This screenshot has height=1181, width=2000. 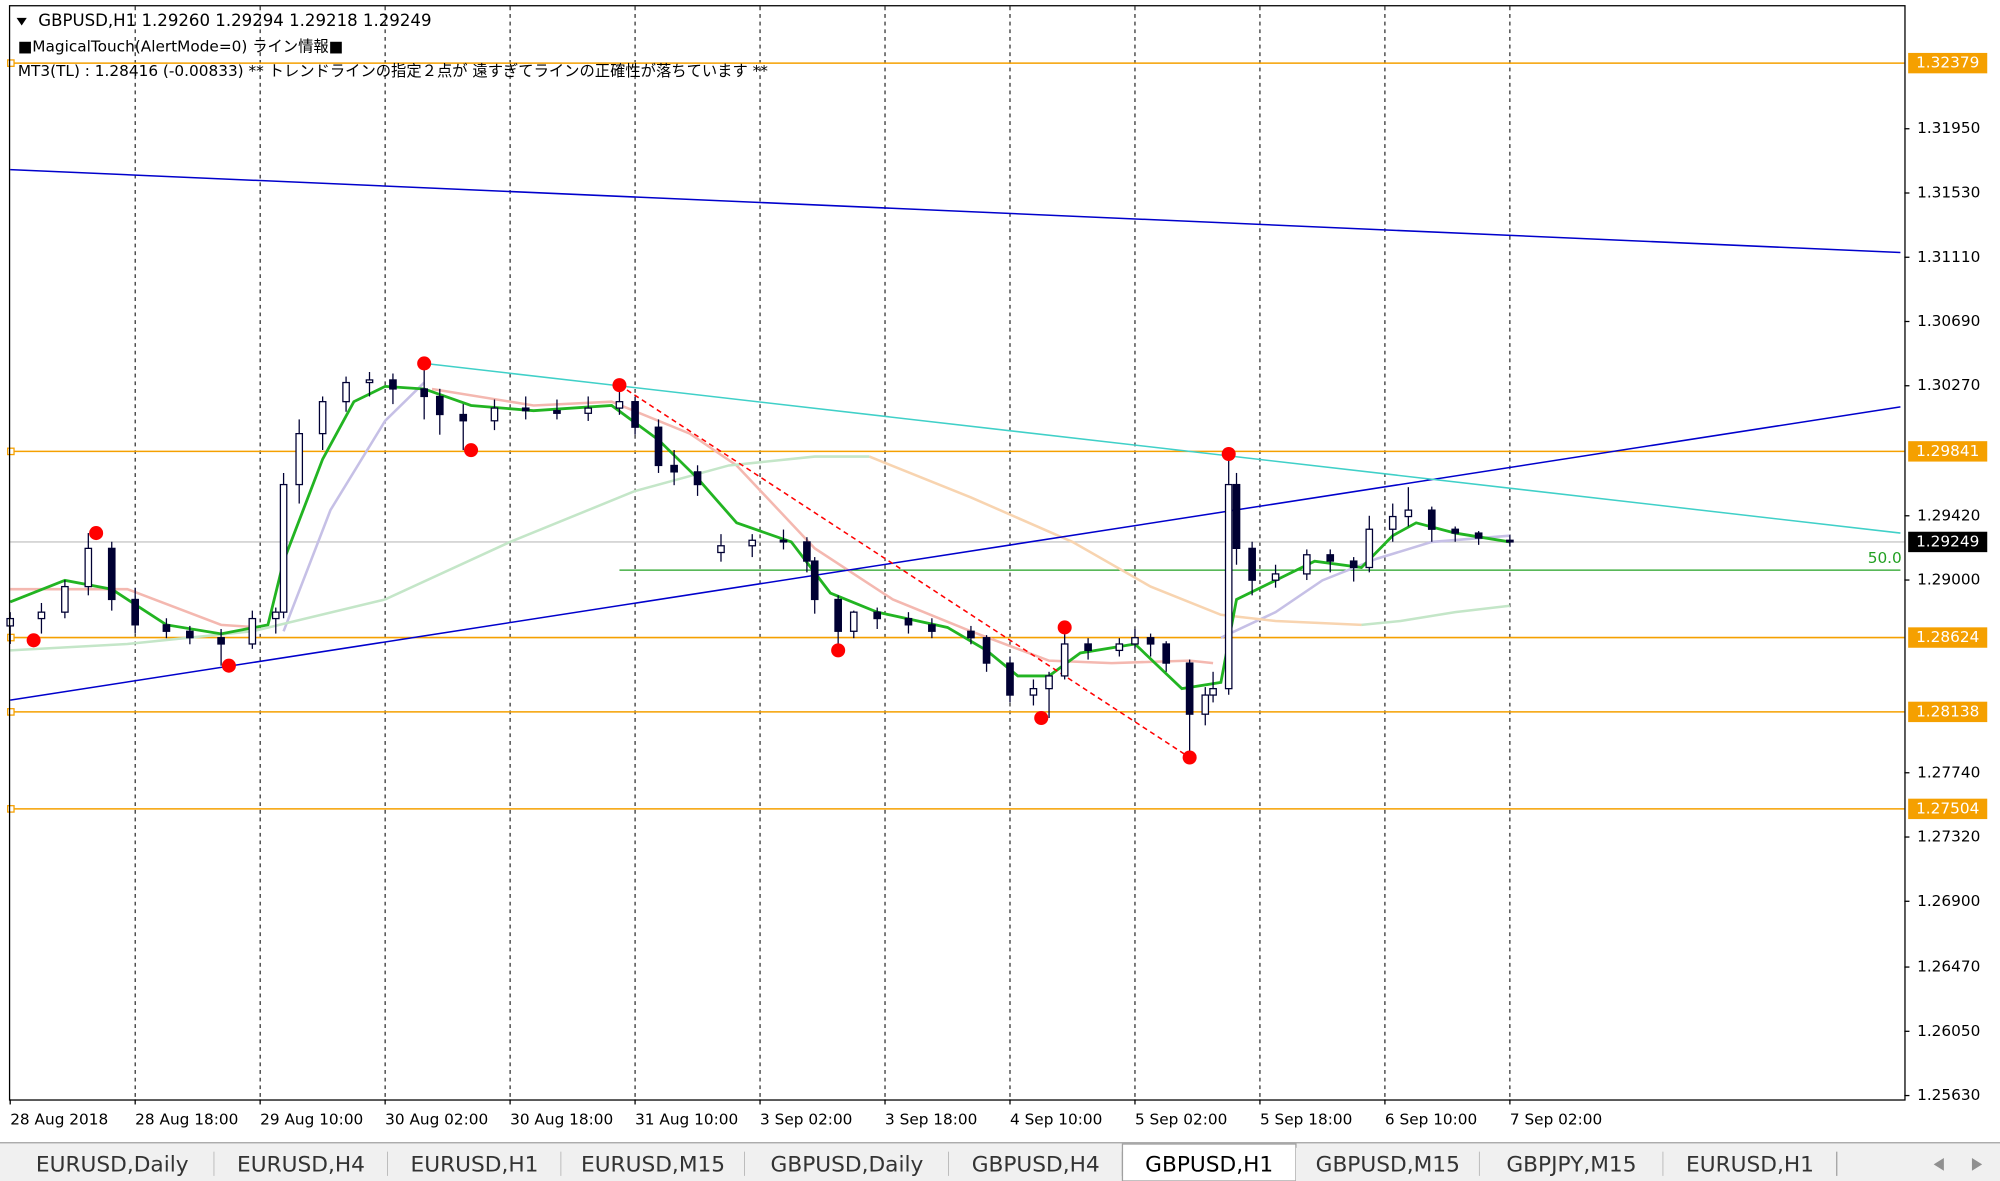 What do you see at coordinates (1948, 515) in the screenshot?
I see `y-tick-label: 1.29420` at bounding box center [1948, 515].